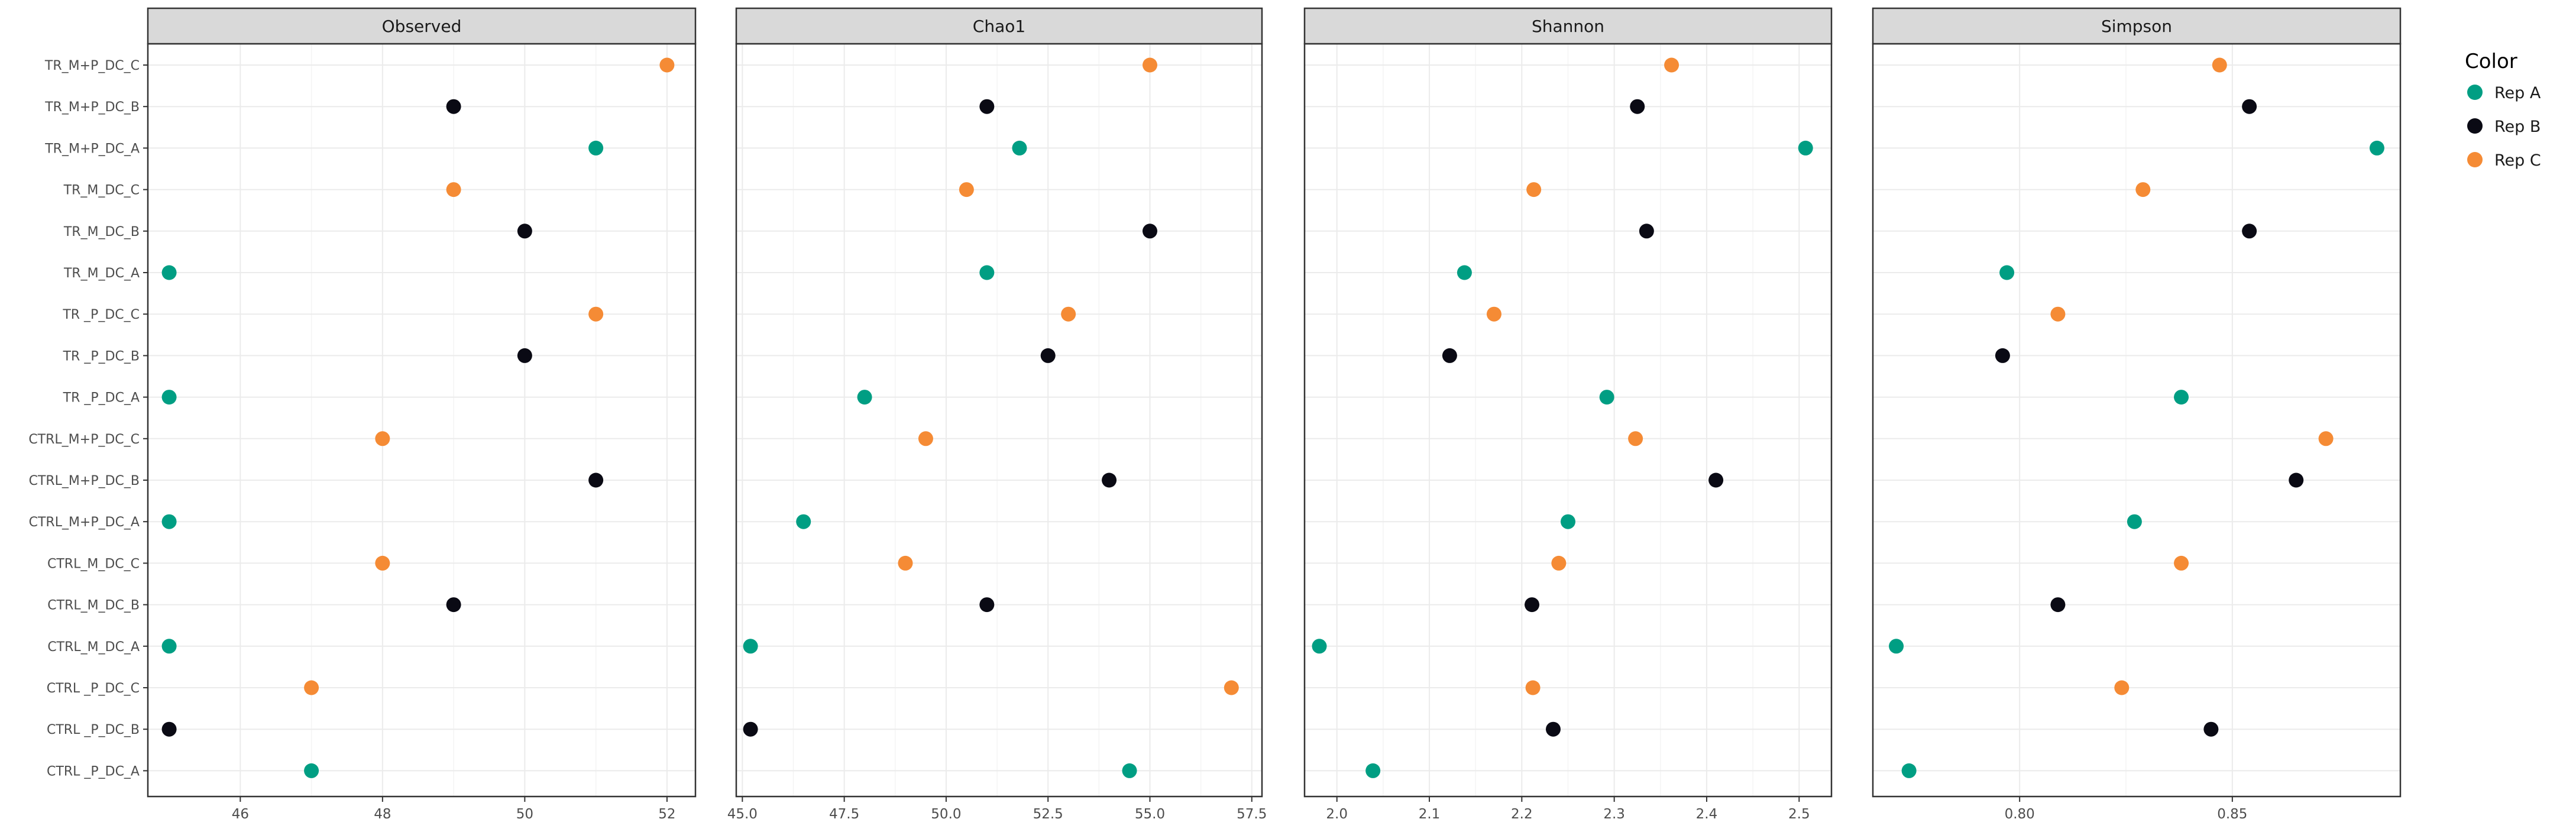 The image size is (2576, 832). Describe the element at coordinates (84, 439) in the screenshot. I see `y-tick-label: CTRL_M+P_DC_C` at that location.